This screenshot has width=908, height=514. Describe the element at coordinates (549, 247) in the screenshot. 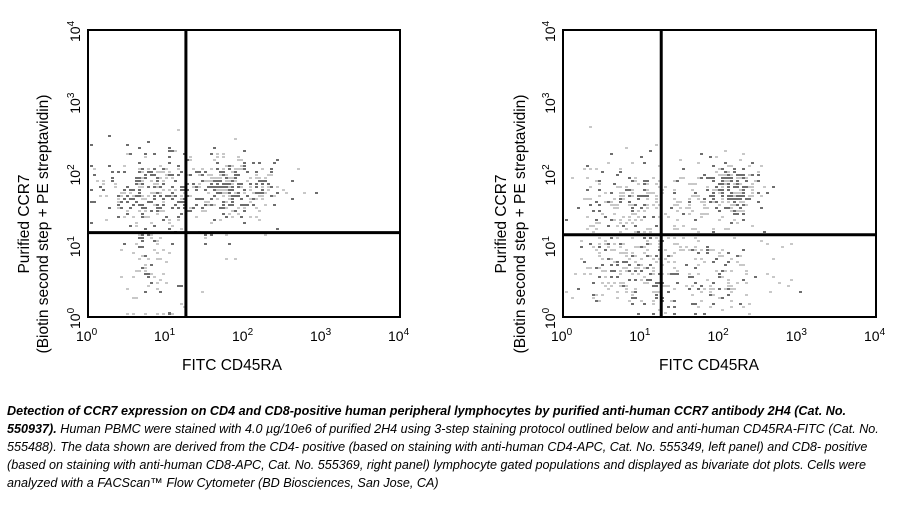

I see `y-tick-label: 101` at that location.